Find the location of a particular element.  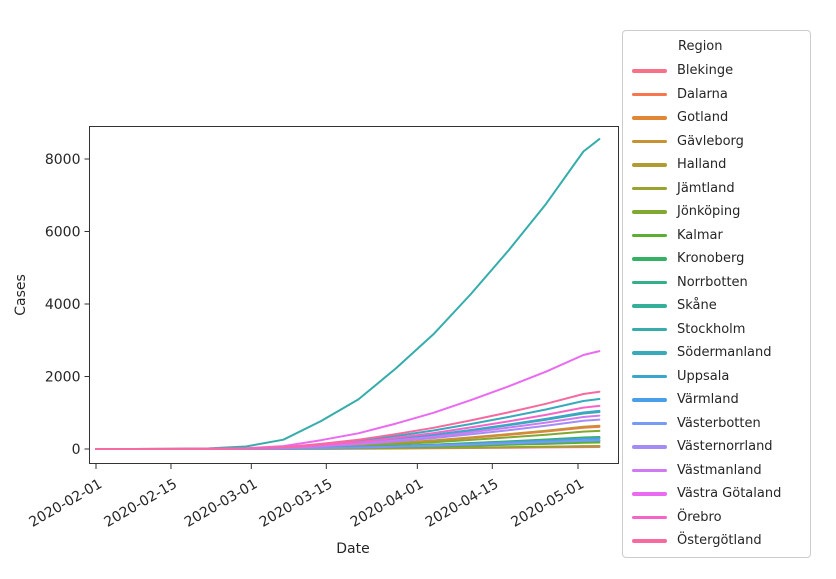

legend-label: Västerbotten is located at coordinates (719, 423).